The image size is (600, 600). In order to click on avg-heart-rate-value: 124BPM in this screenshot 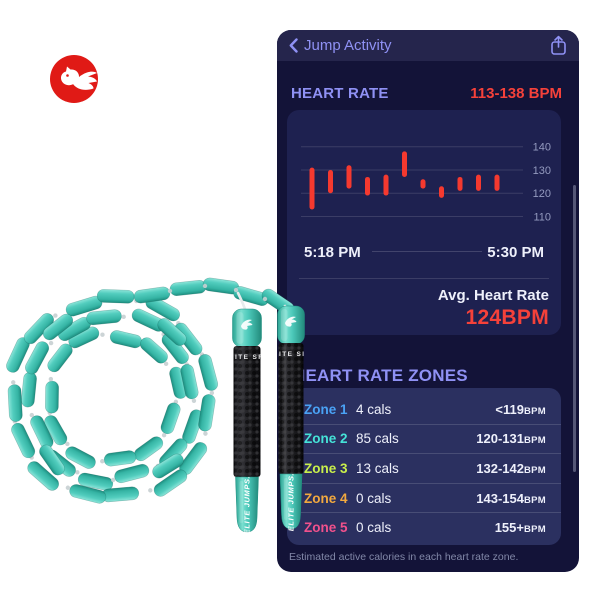, I will do `click(507, 317)`.